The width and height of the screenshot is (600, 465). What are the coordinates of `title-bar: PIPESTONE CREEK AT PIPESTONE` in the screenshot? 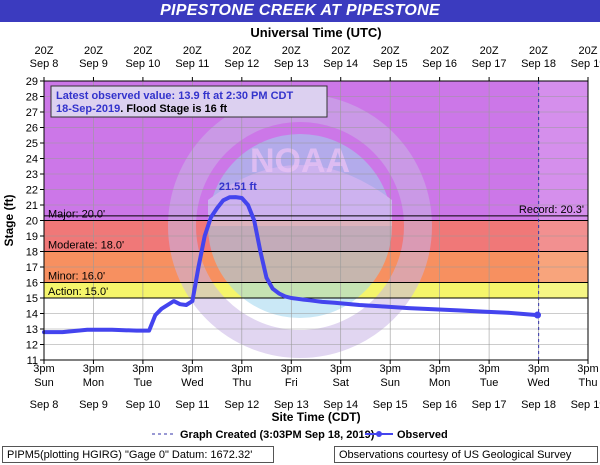 It's located at (300, 11).